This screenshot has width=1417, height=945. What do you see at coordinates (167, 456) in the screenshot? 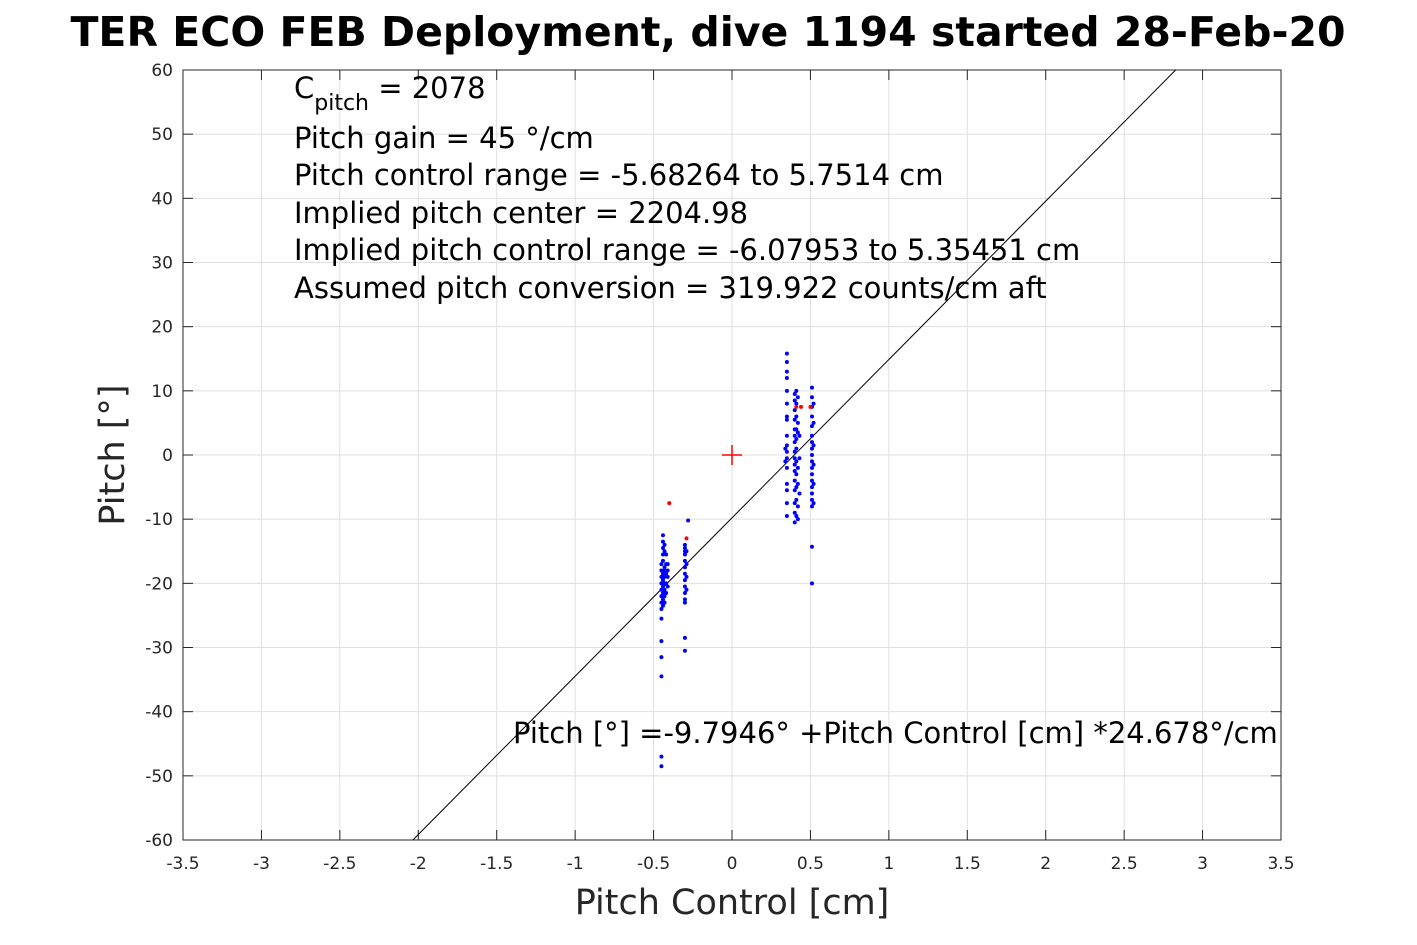
I see `y-tick-label: 0` at bounding box center [167, 456].